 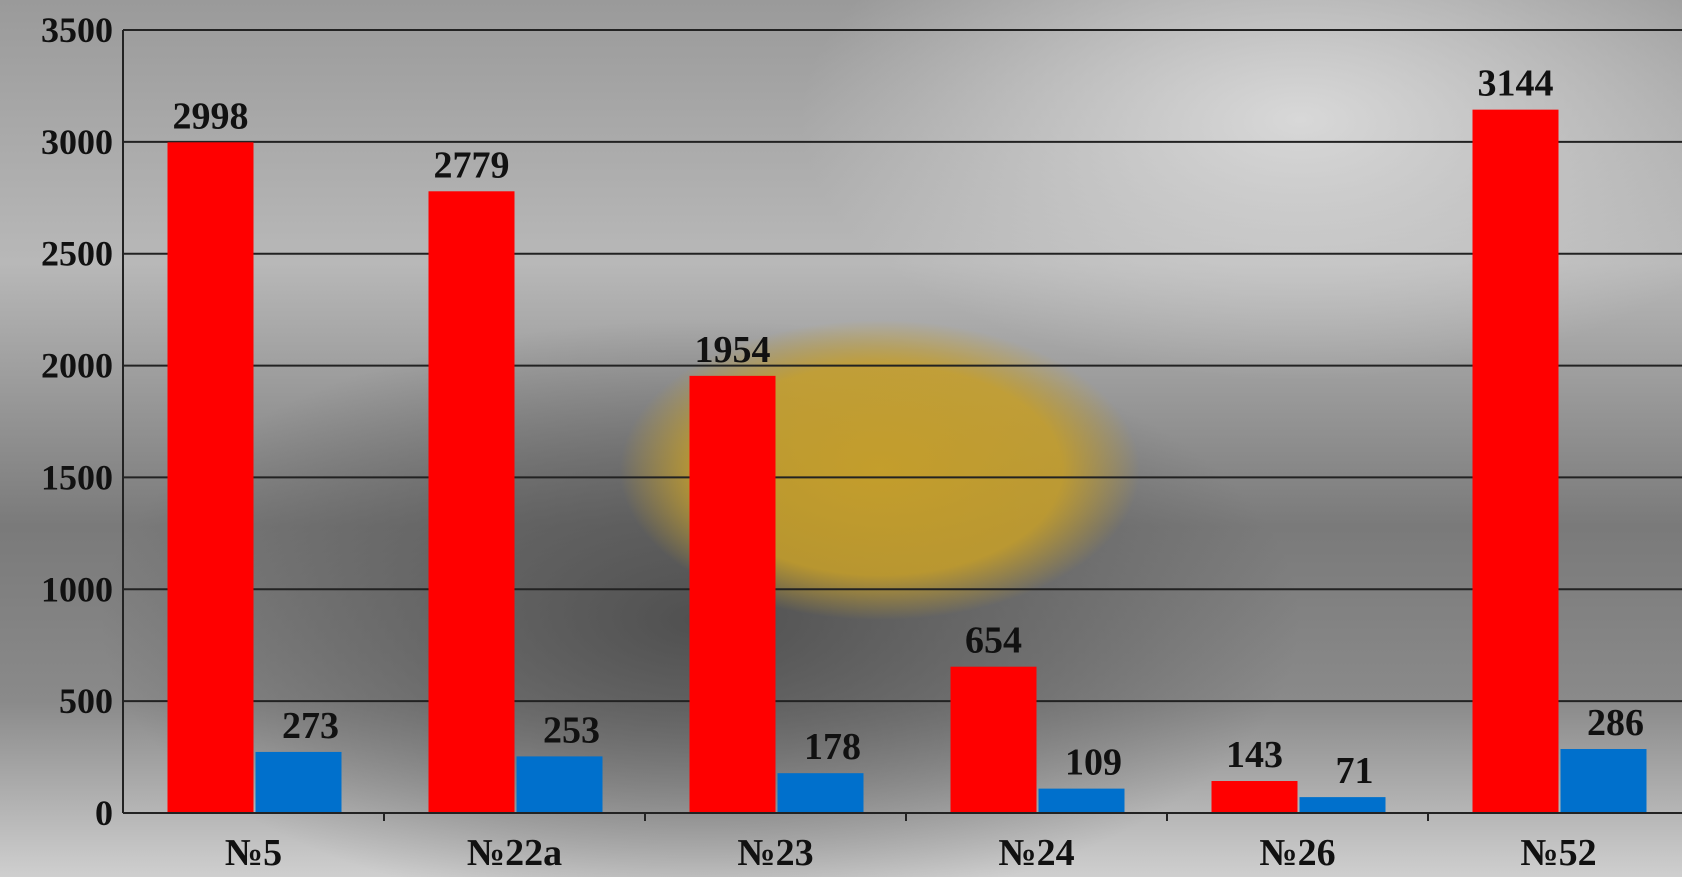 What do you see at coordinates (77, 254) in the screenshot?
I see `y-tick-label: 2500` at bounding box center [77, 254].